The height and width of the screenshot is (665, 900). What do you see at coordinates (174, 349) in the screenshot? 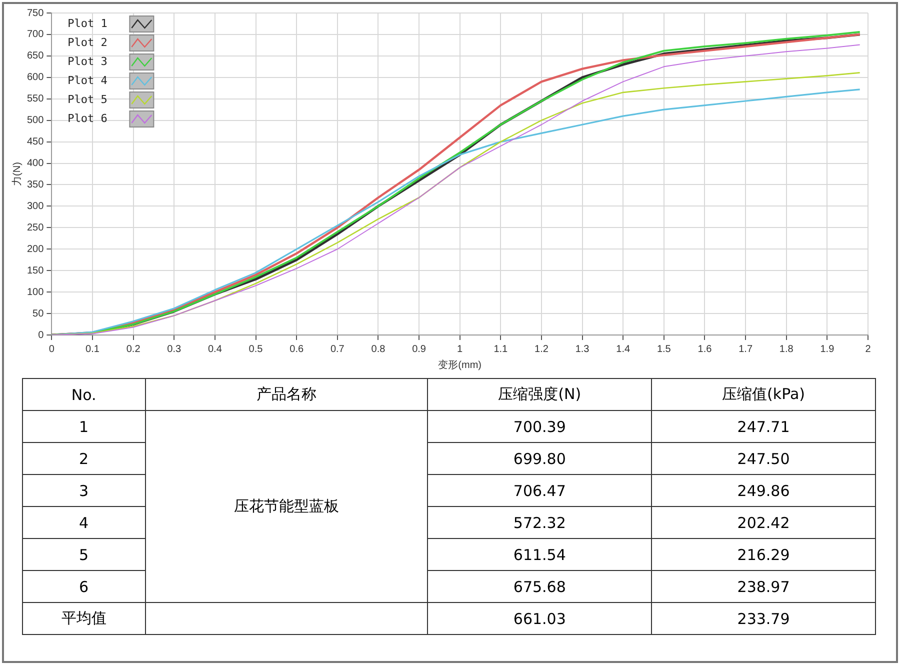
I see `x-tick-label: 0.3` at bounding box center [174, 349].